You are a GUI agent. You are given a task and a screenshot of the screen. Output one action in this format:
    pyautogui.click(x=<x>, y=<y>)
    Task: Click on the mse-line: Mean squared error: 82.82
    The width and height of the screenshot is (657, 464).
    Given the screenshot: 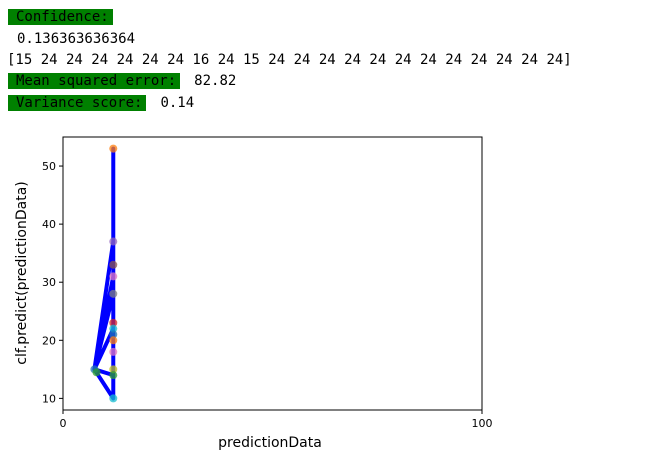 What is the action you would take?
    pyautogui.click(x=122, y=81)
    